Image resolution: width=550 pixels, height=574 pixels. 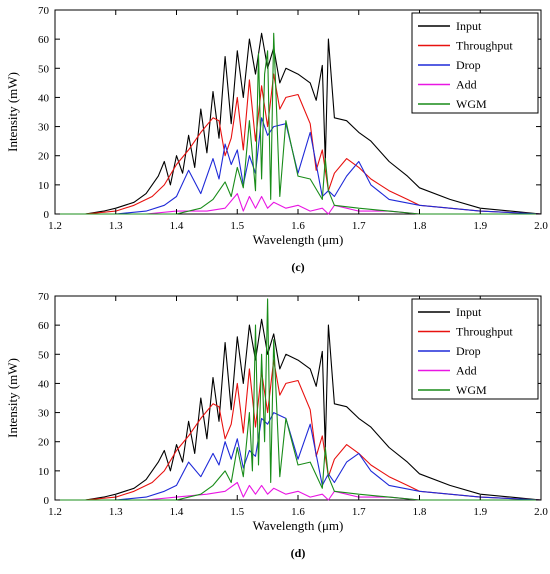 What do you see at coordinates (298, 553) in the screenshot?
I see `panel-label: (d)` at bounding box center [298, 553].